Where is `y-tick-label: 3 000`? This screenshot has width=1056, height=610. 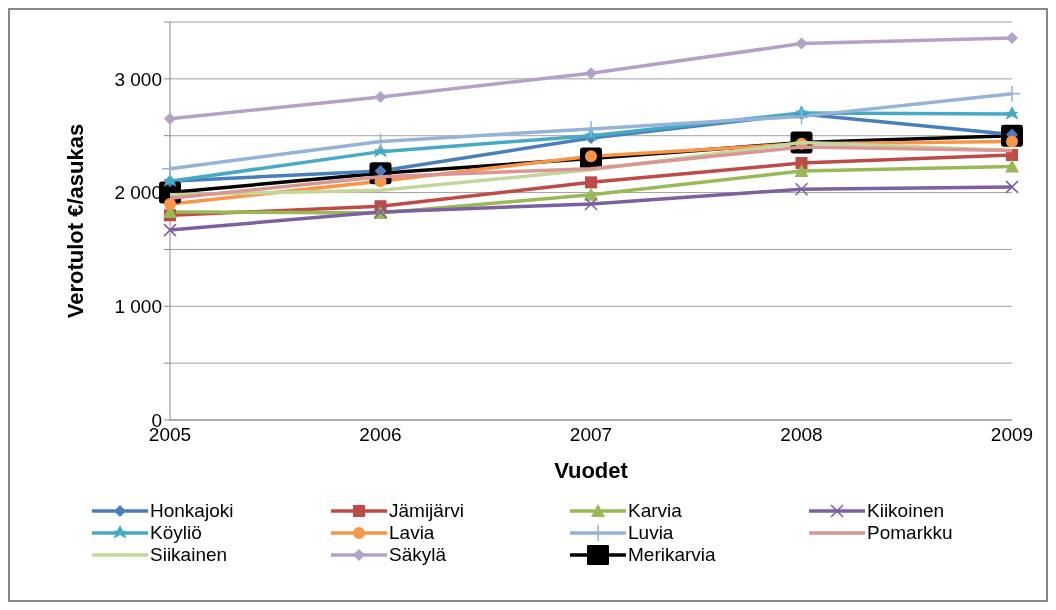 y-tick-label: 3 000 is located at coordinates (138, 79).